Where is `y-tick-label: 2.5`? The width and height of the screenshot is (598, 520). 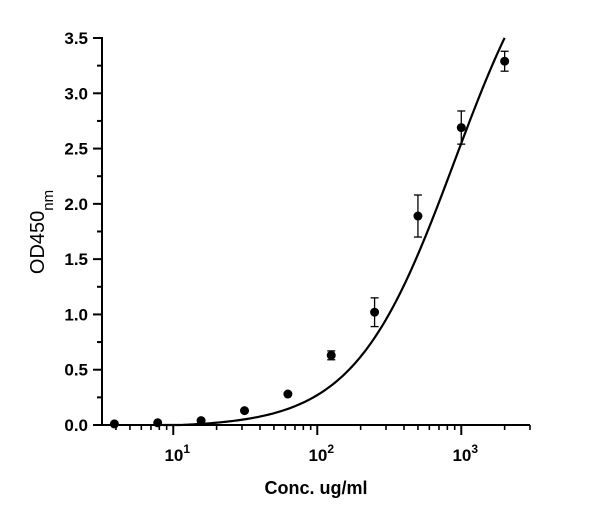
y-tick-label: 2.5 is located at coordinates (76, 149).